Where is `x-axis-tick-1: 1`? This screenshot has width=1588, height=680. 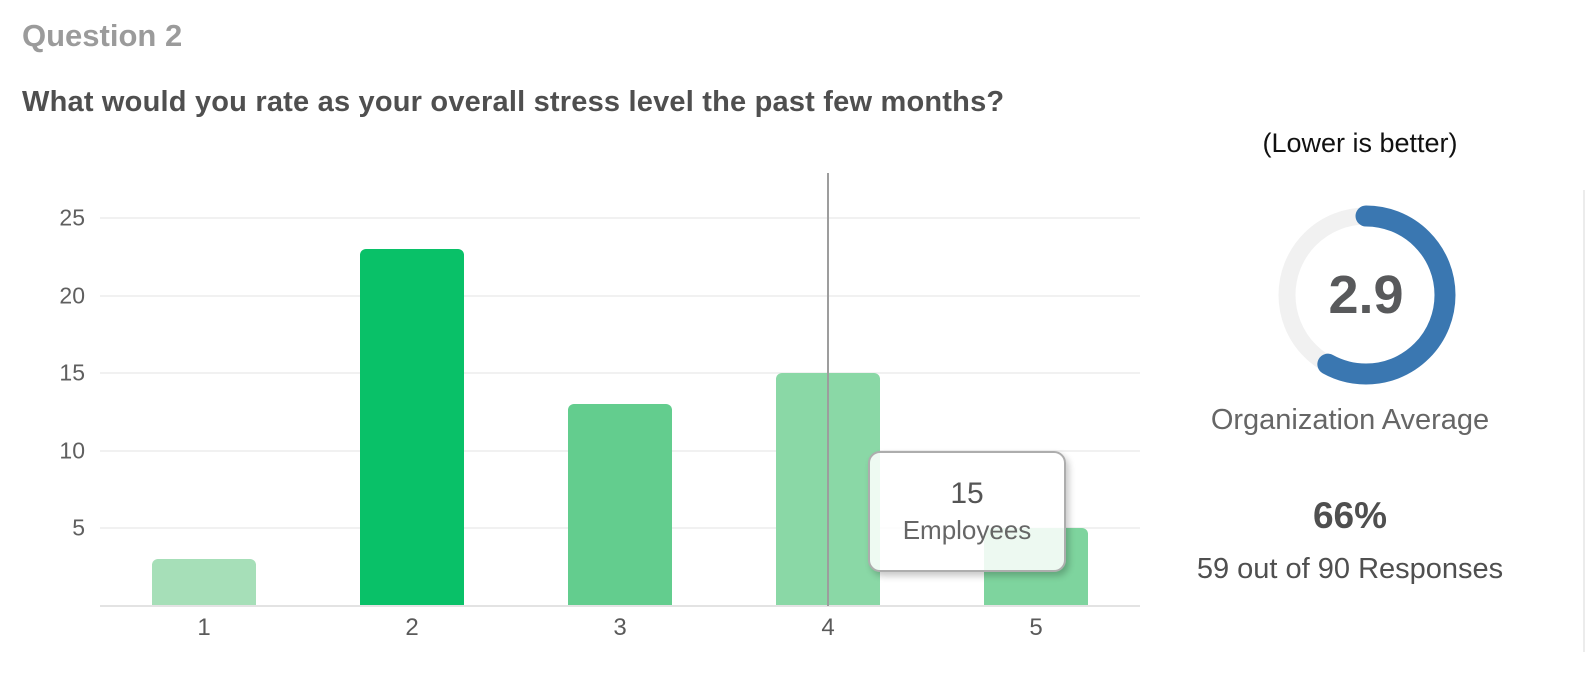 x-axis-tick-1: 1 is located at coordinates (204, 627).